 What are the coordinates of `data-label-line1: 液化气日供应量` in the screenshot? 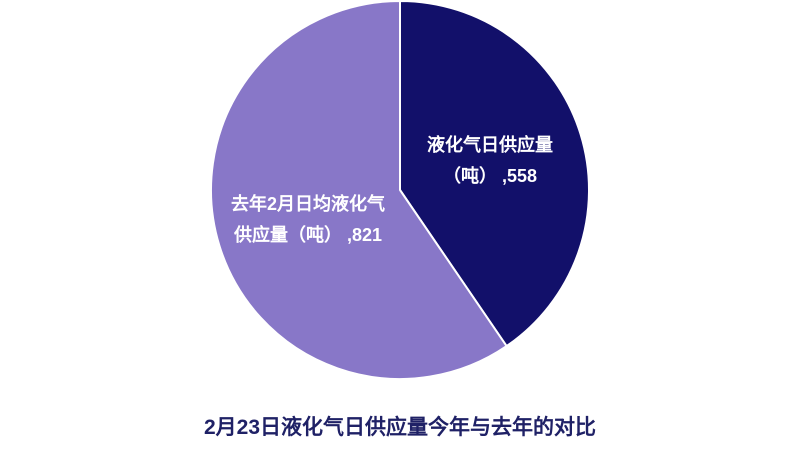 It's located at (490, 145).